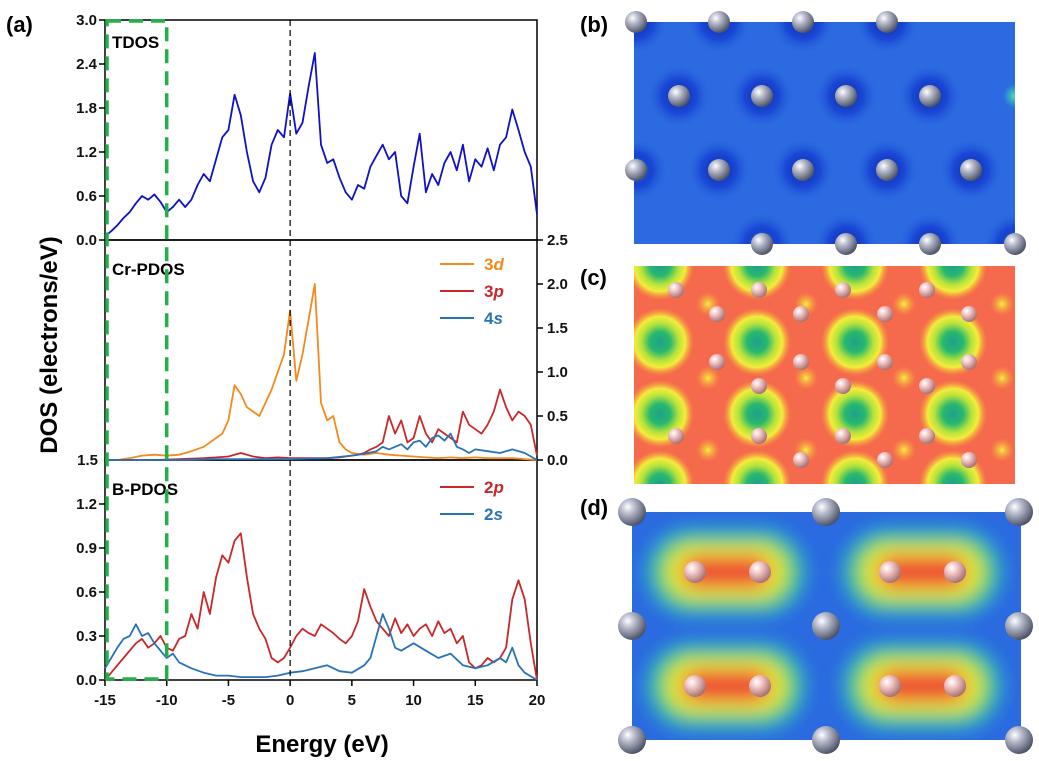 The height and width of the screenshot is (761, 1039). I want to click on y-tick-label: 1.5, so click(557, 328).